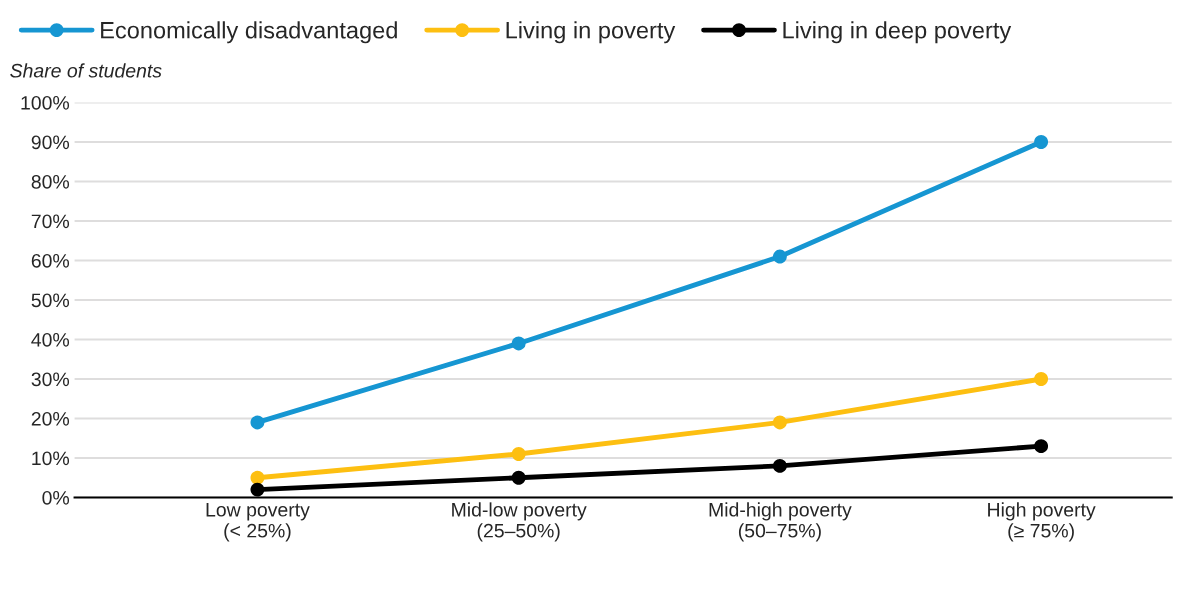  I want to click on y-tick-label: 80%, so click(50, 181).